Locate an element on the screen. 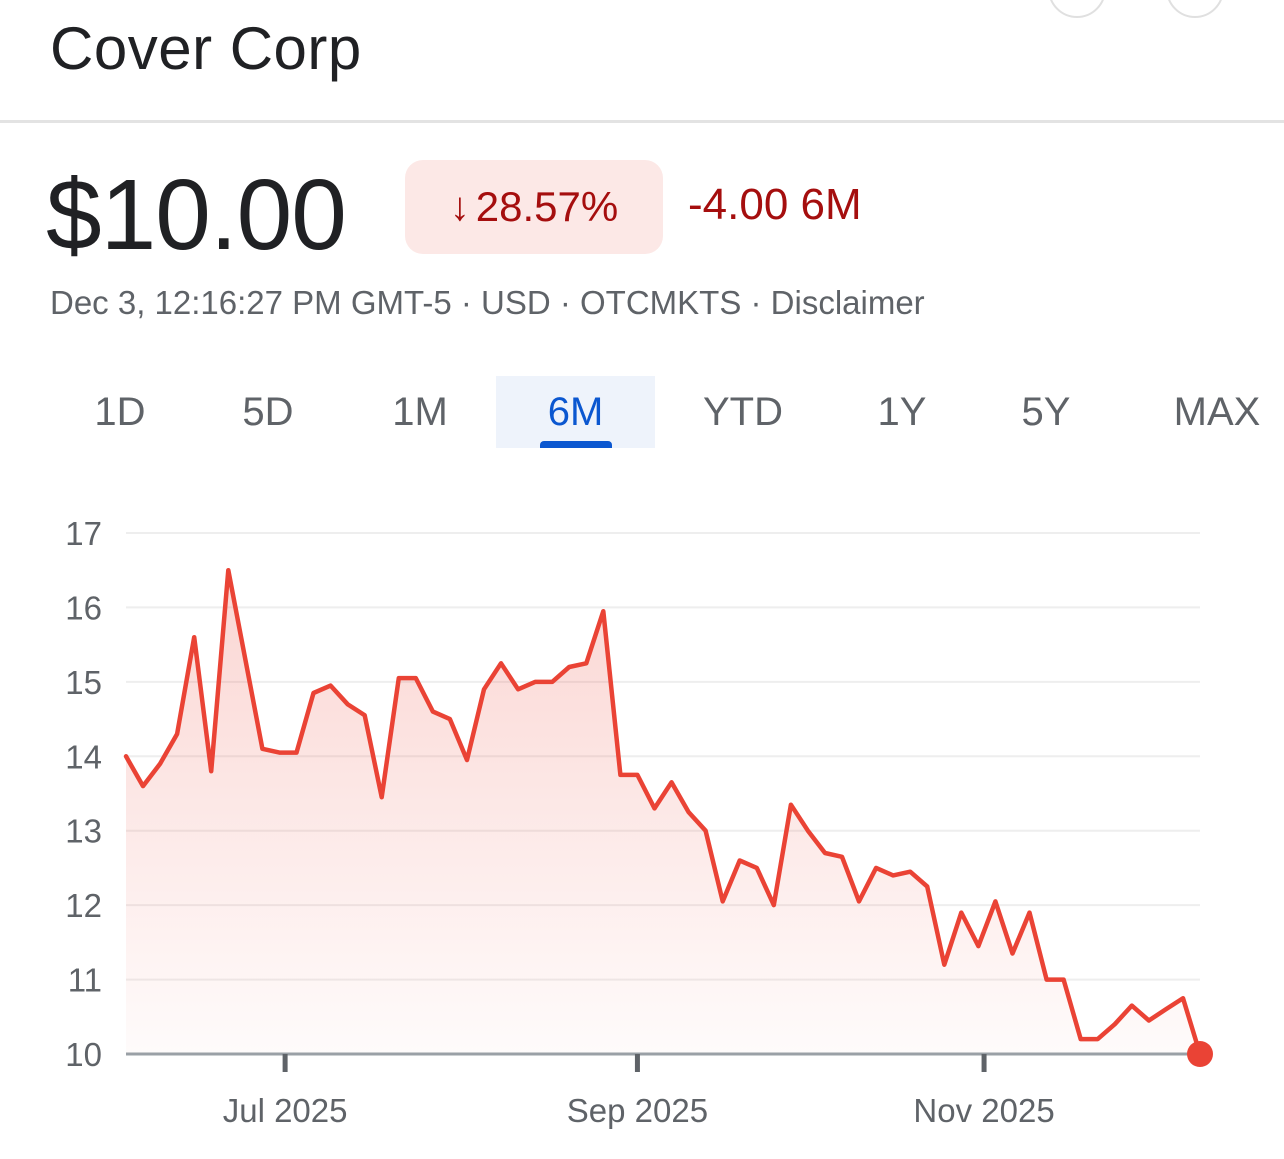  tab-1m: 1M is located at coordinates (420, 412).